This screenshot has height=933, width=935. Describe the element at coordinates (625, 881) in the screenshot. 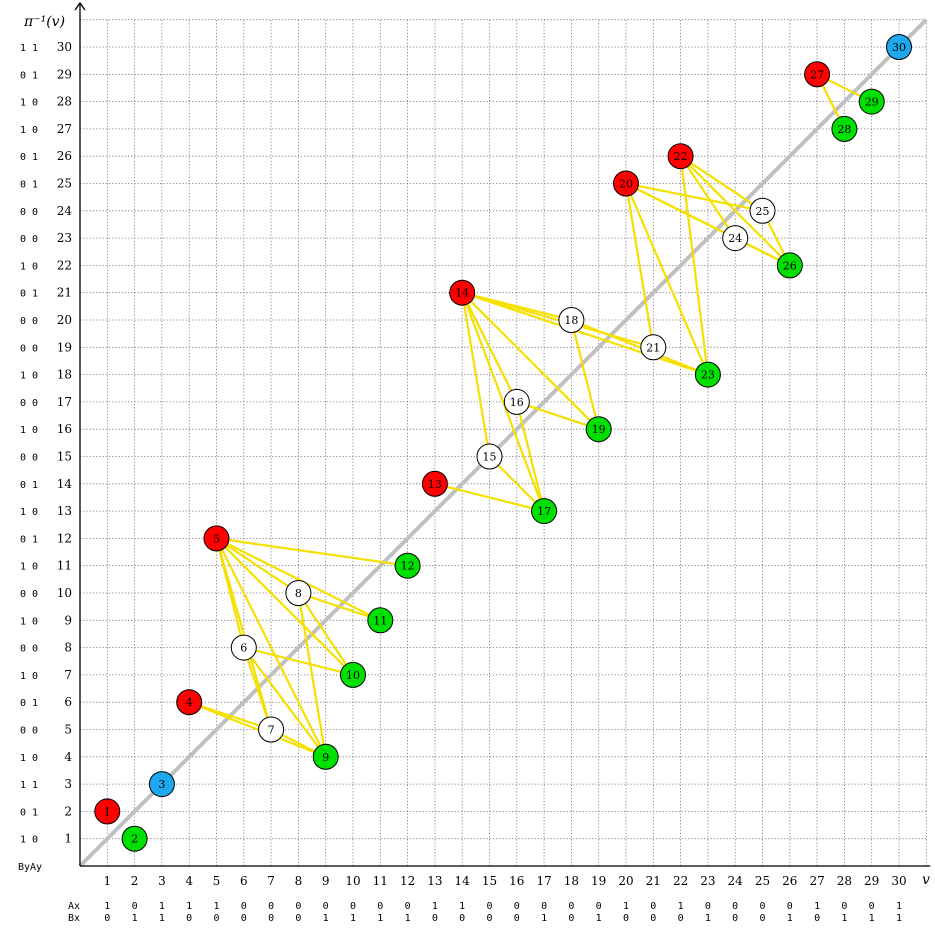

I see `x-tick-label: 20` at that location.